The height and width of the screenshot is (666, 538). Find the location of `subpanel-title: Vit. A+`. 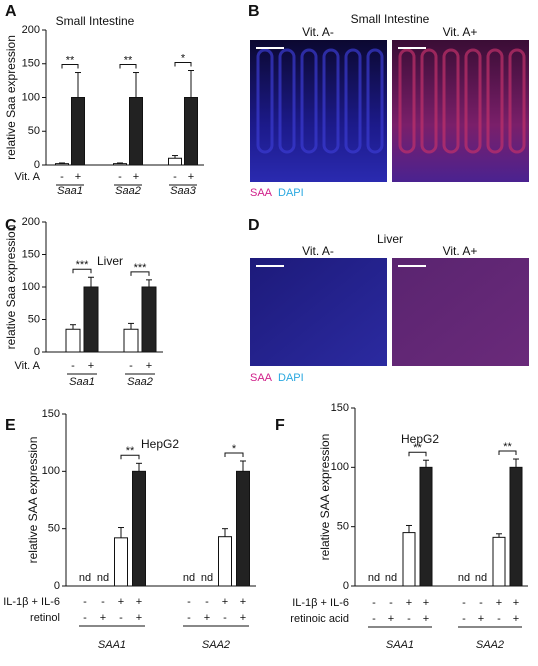

subpanel-title: Vit. A+ is located at coordinates (460, 32).